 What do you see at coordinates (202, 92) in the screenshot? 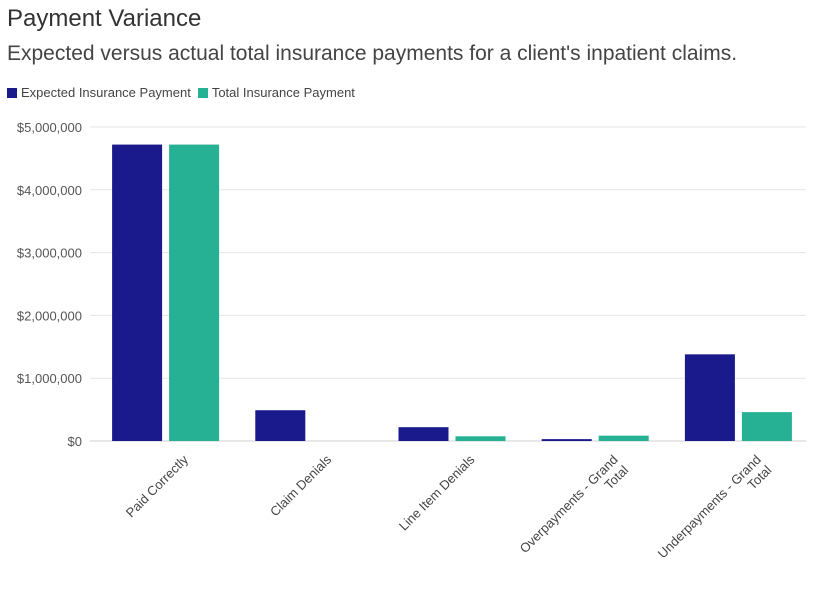
I see `legend-swatch-total` at bounding box center [202, 92].